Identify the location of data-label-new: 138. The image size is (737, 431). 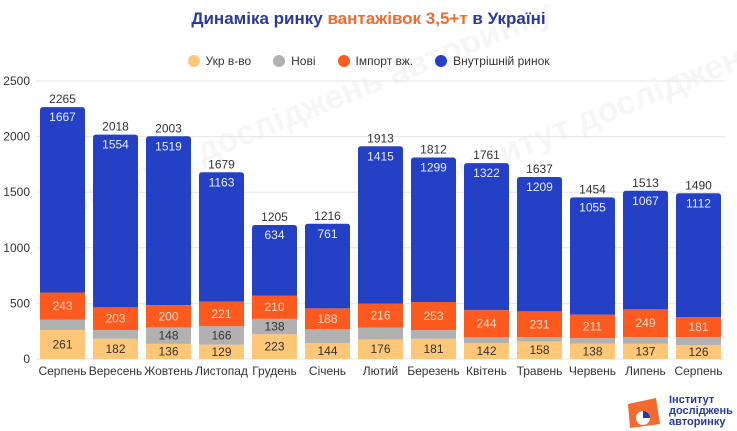
(274, 327).